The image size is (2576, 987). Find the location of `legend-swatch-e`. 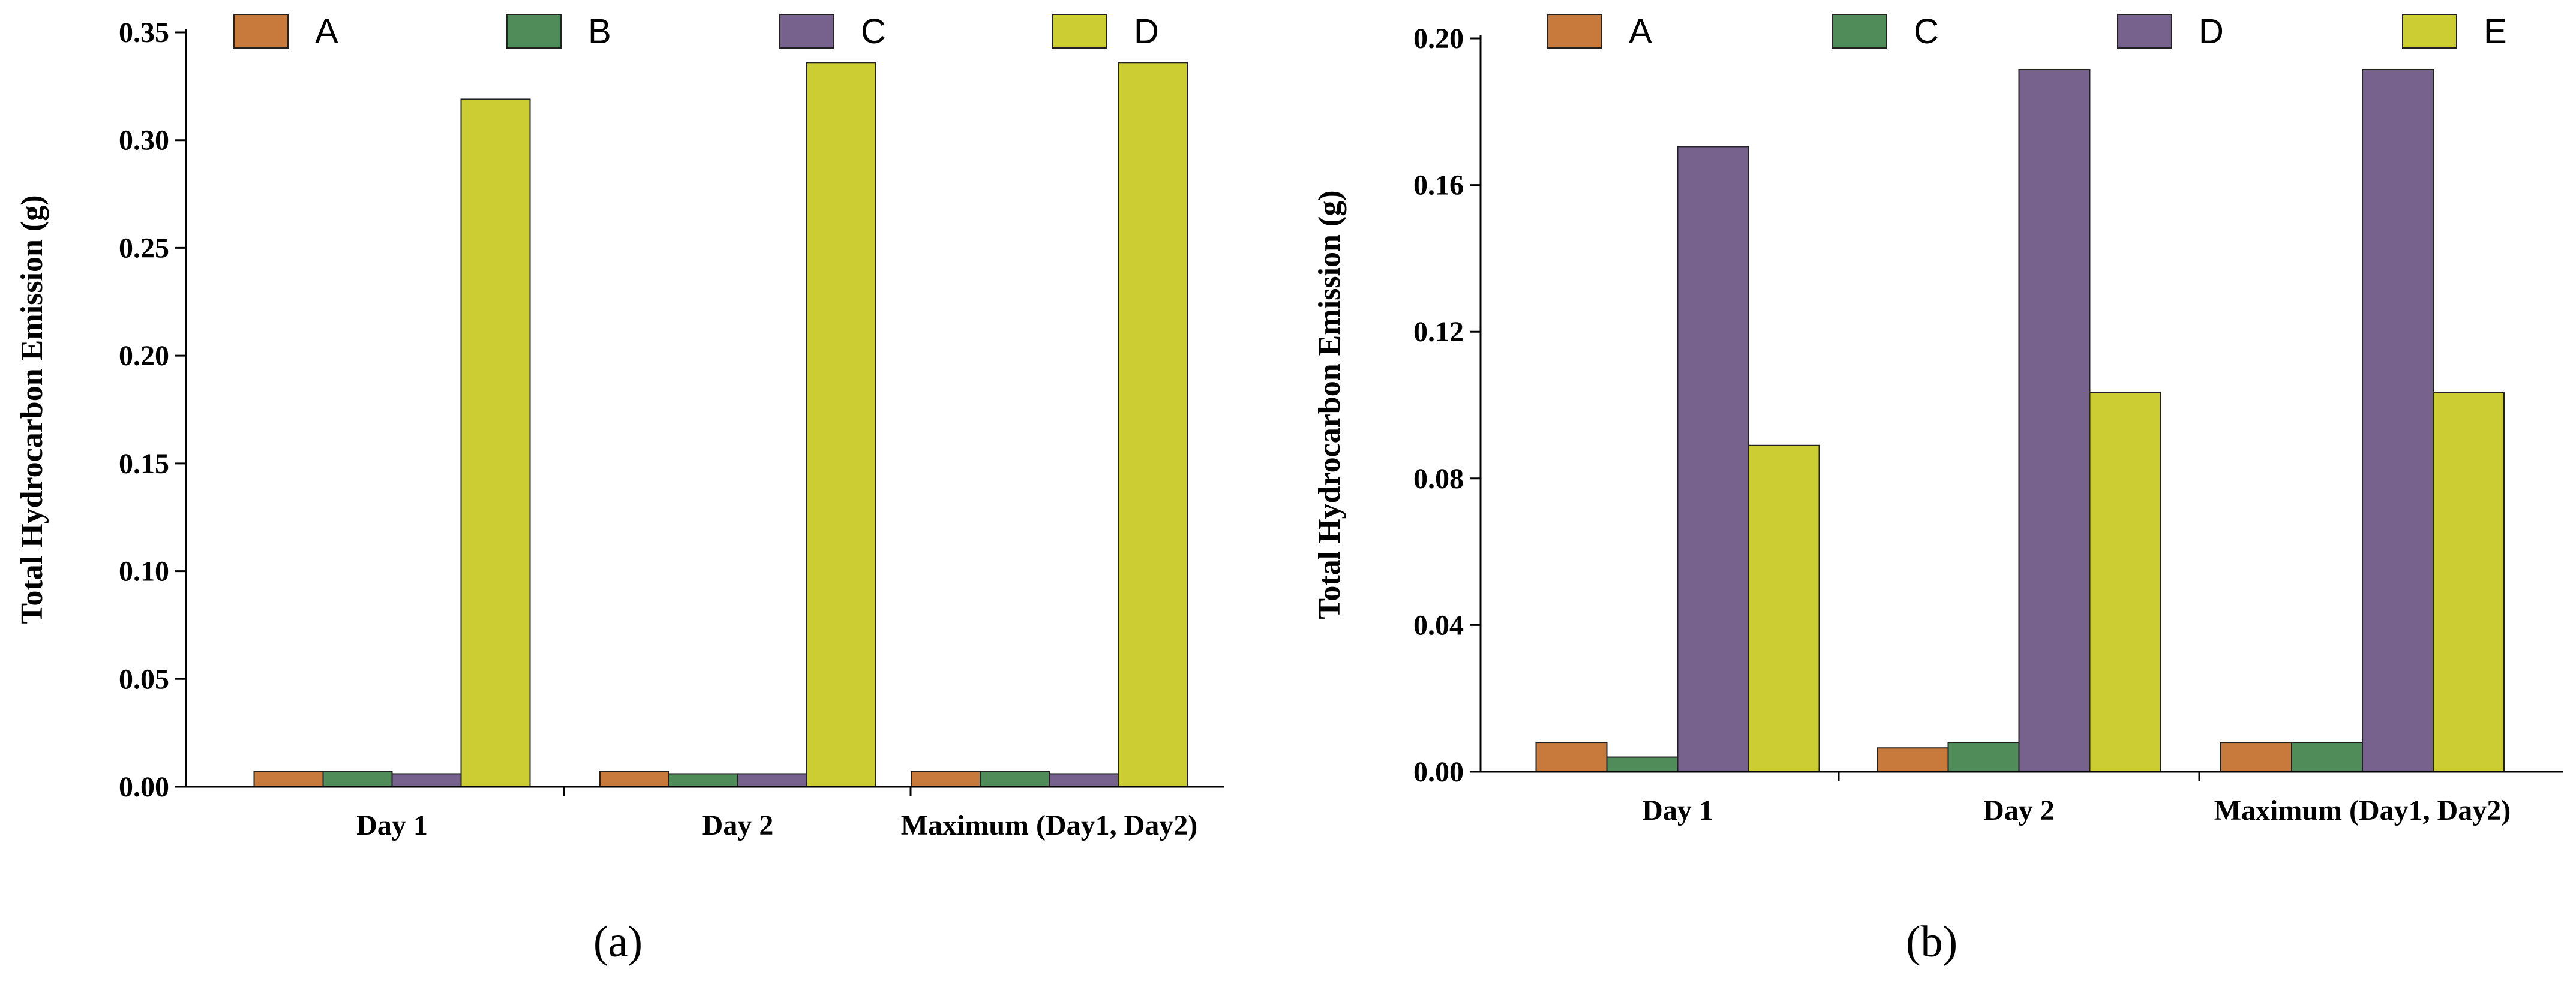

legend-swatch-e is located at coordinates (2430, 31).